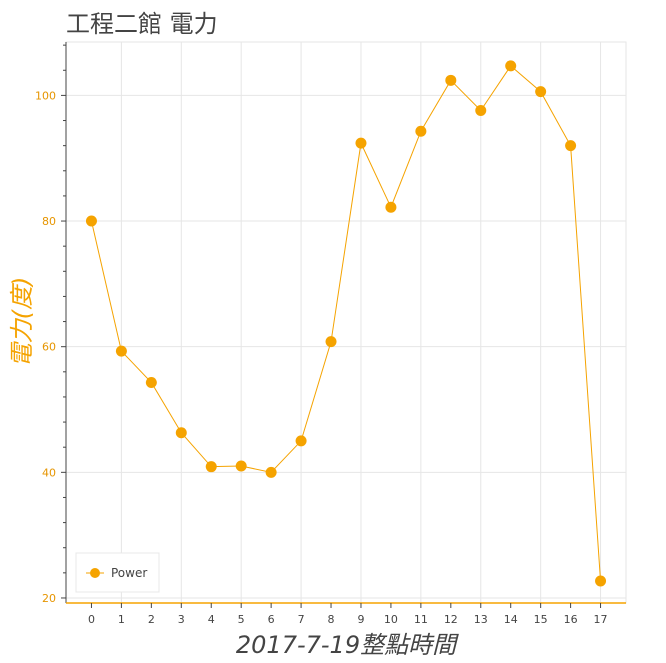  Describe the element at coordinates (451, 619) in the screenshot. I see `x-tick-label: 12` at that location.